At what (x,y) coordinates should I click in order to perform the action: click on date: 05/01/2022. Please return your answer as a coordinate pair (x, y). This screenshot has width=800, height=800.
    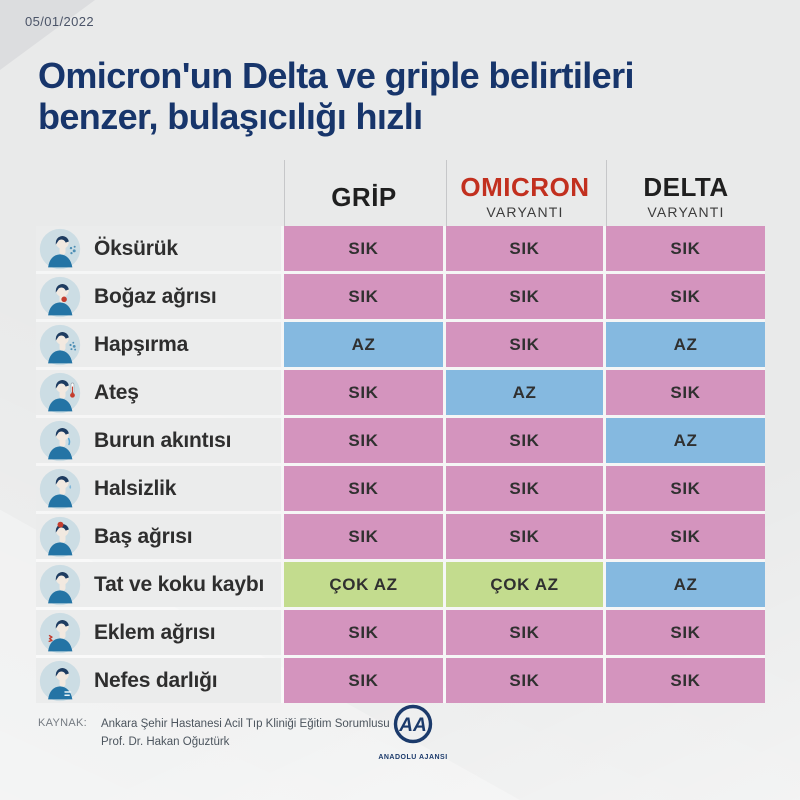
    Looking at the image, I should click on (60, 21).